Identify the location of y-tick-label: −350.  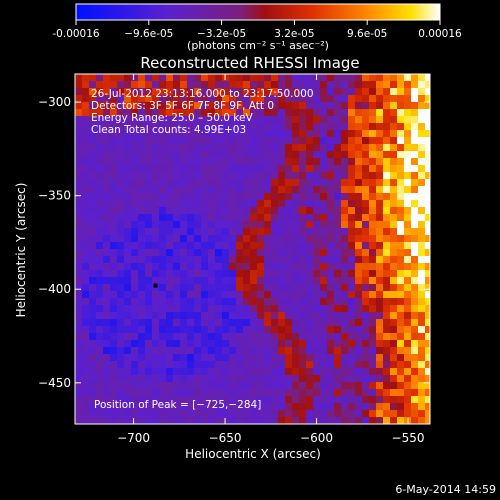
(54, 196).